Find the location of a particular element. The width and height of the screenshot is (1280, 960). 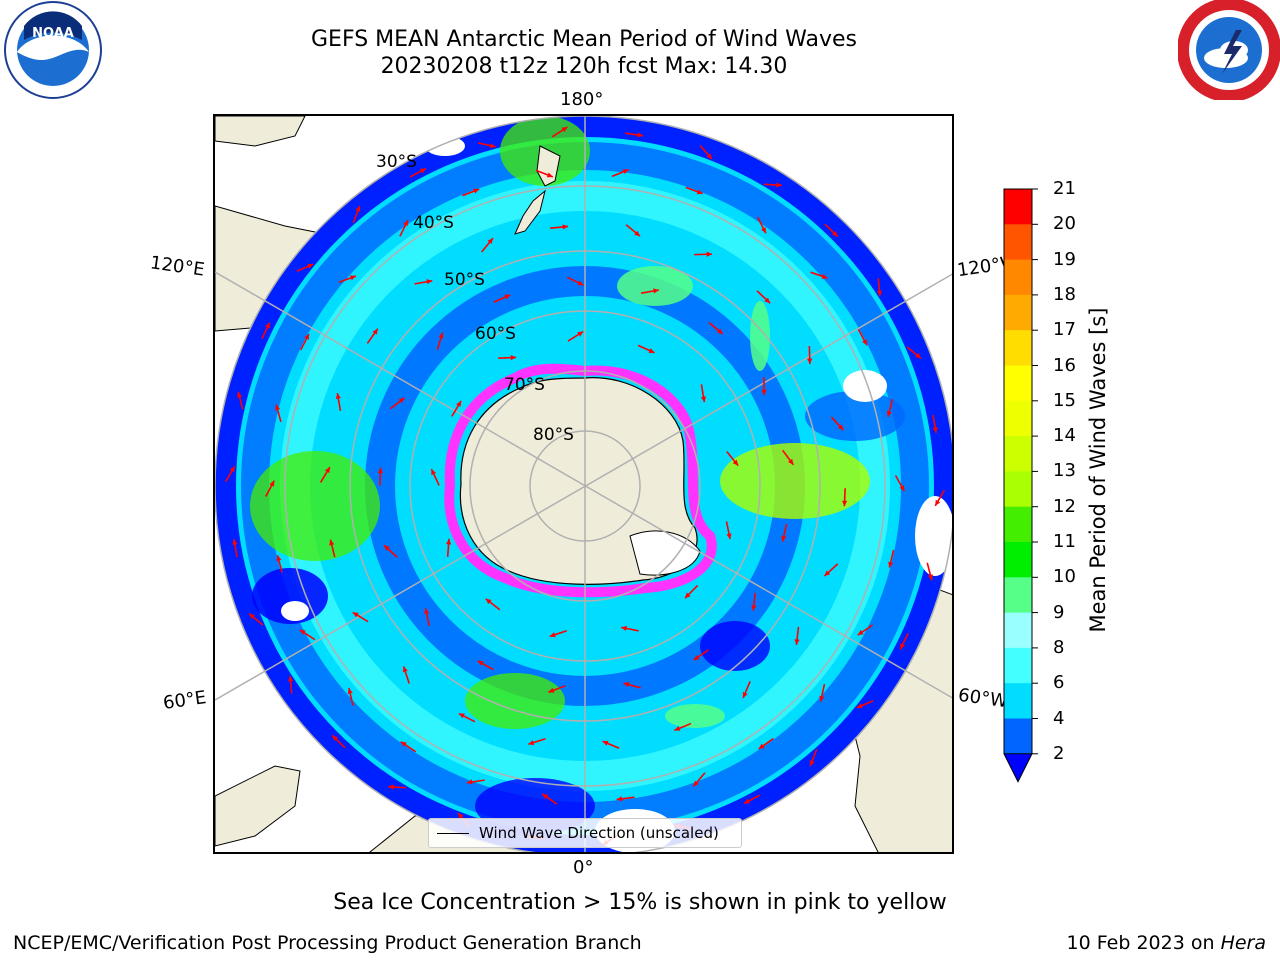

lon-label-60w: 60°W is located at coordinates (982, 698).